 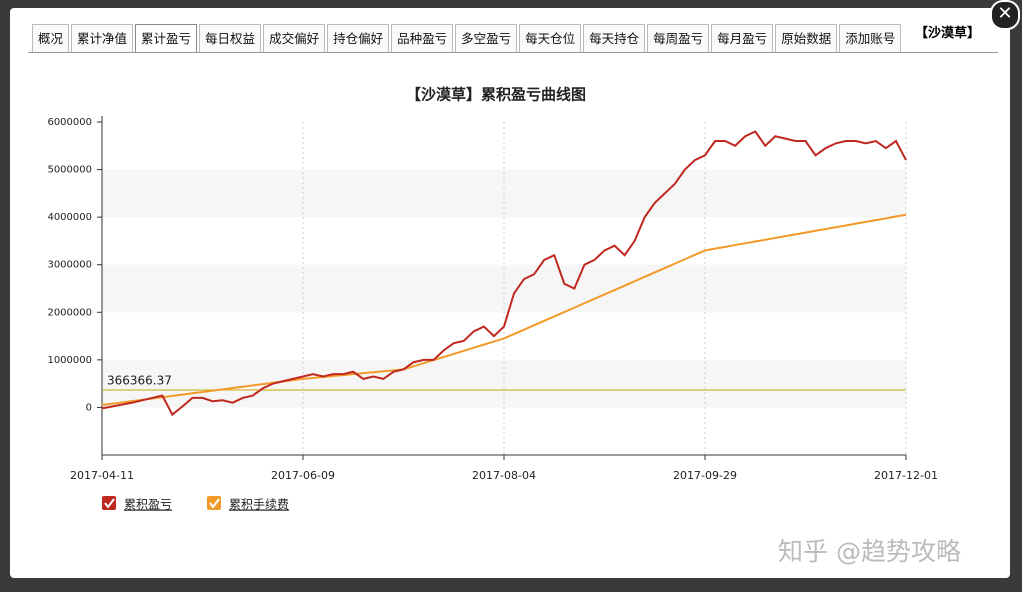 What do you see at coordinates (742, 38) in the screenshot?
I see `tab: 每月盈亏` at bounding box center [742, 38].